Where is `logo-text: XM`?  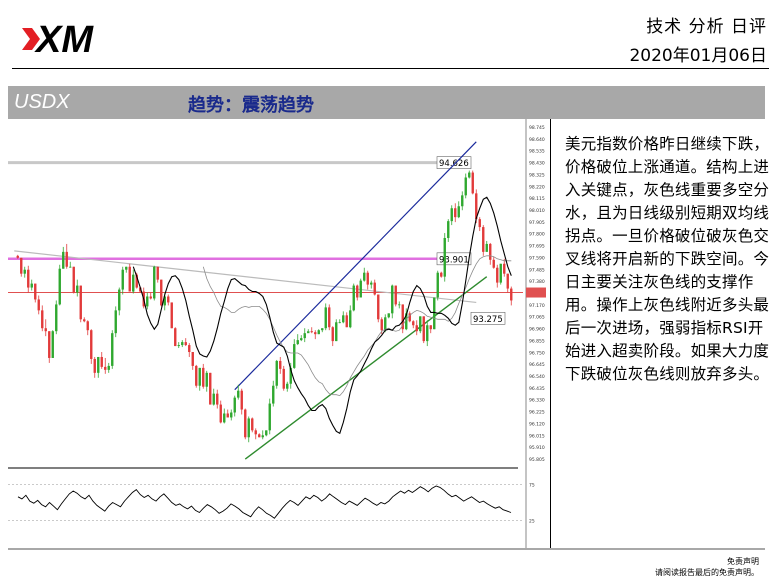 logo-text: XM is located at coordinates (64, 39).